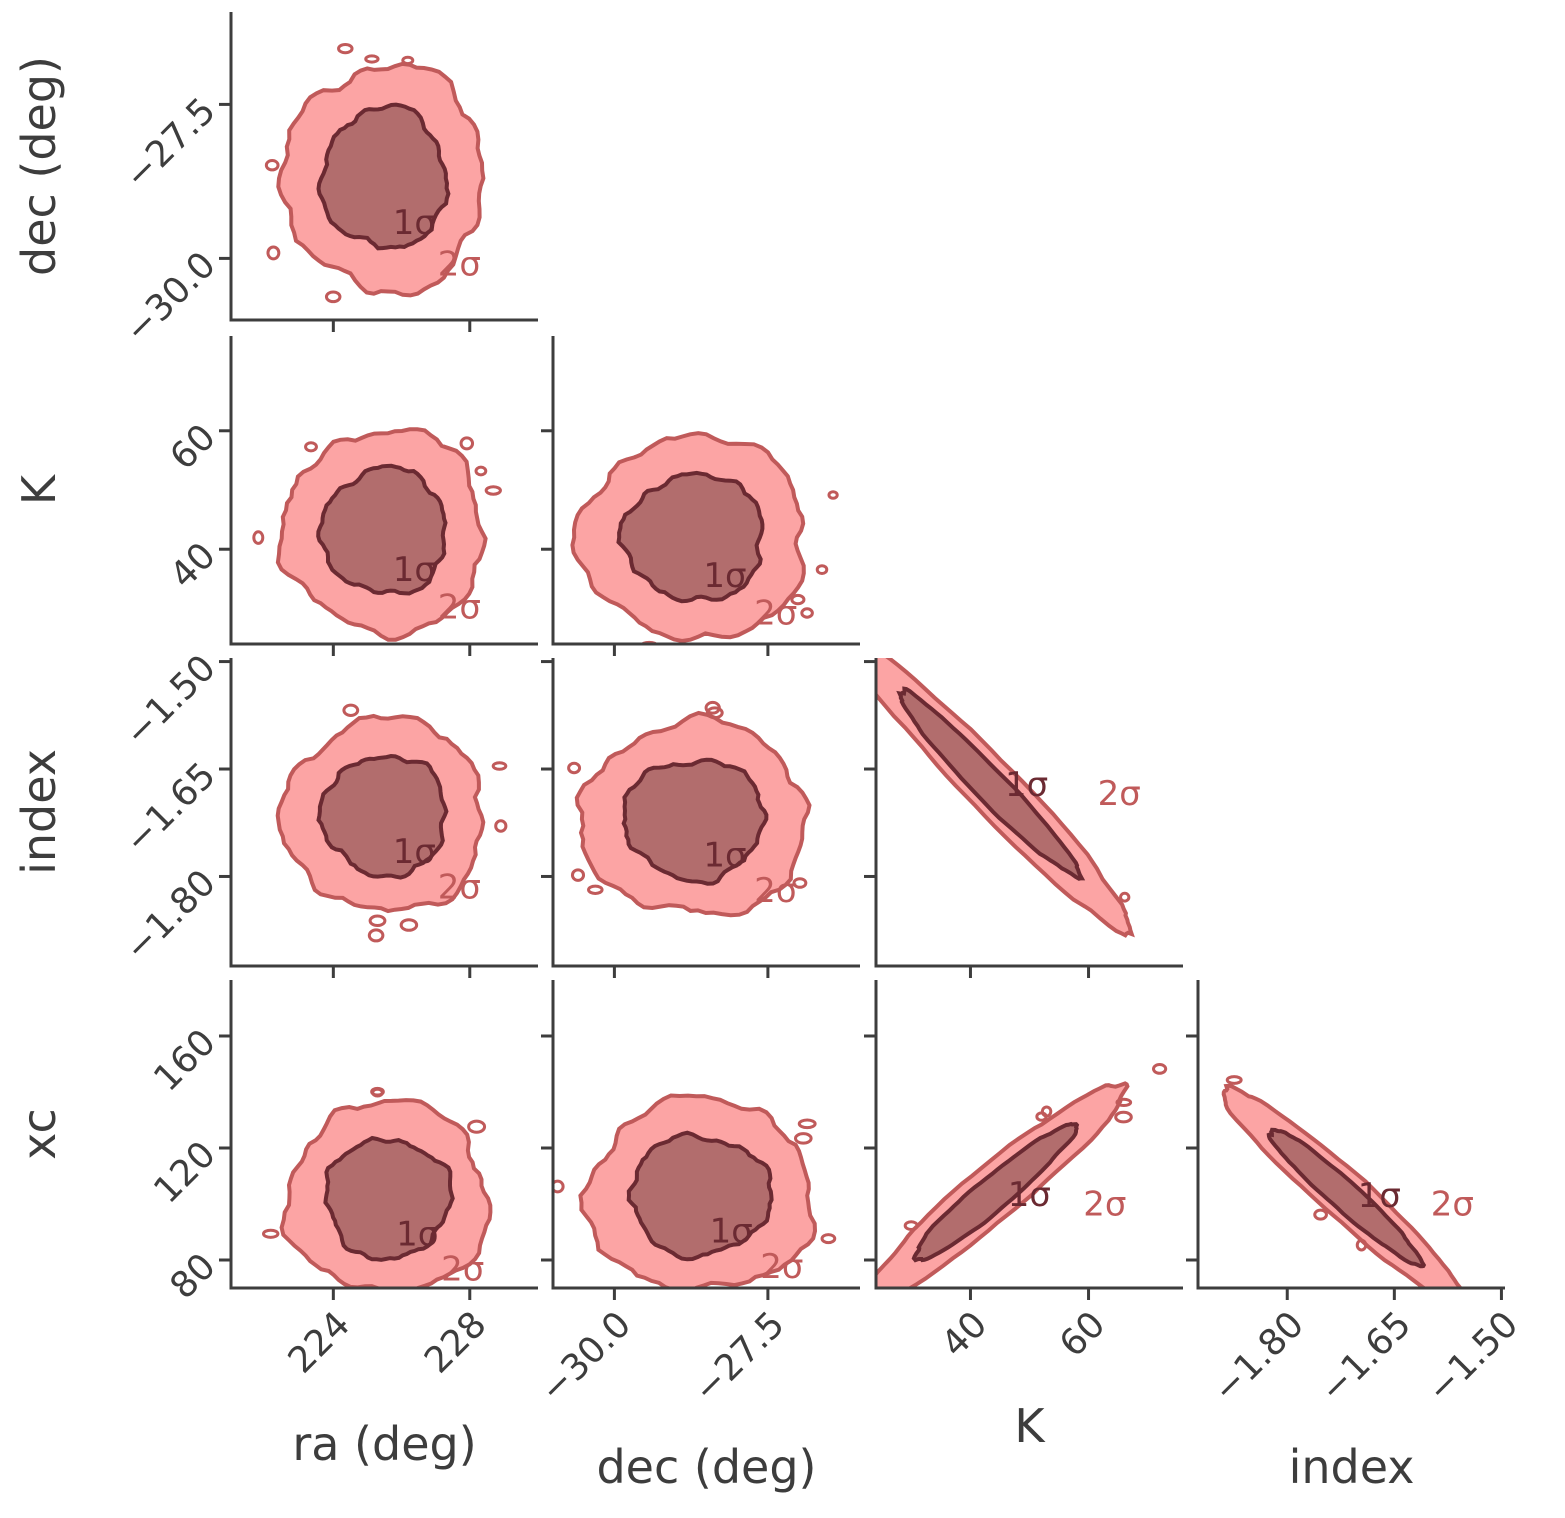  I want to click on y-tick-label: −30.0, so click(170, 297).